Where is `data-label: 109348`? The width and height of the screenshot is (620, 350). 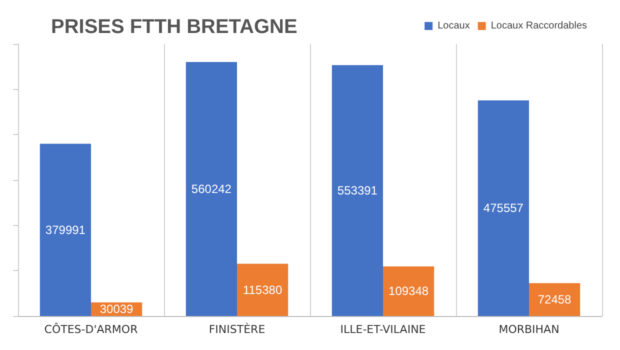 data-label: 109348 is located at coordinates (408, 291).